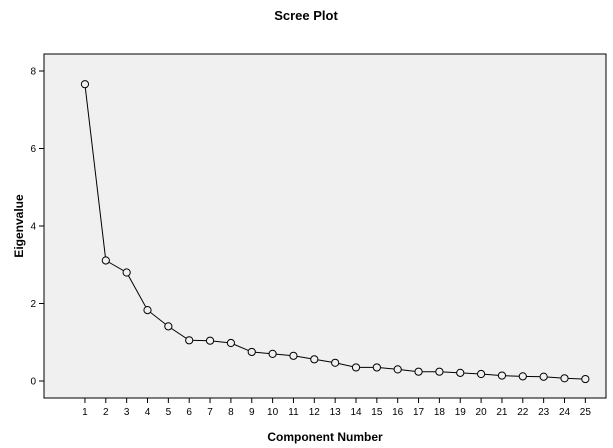 The image size is (613, 448). Describe the element at coordinates (33, 149) in the screenshot. I see `y-tick-label: 6` at that location.